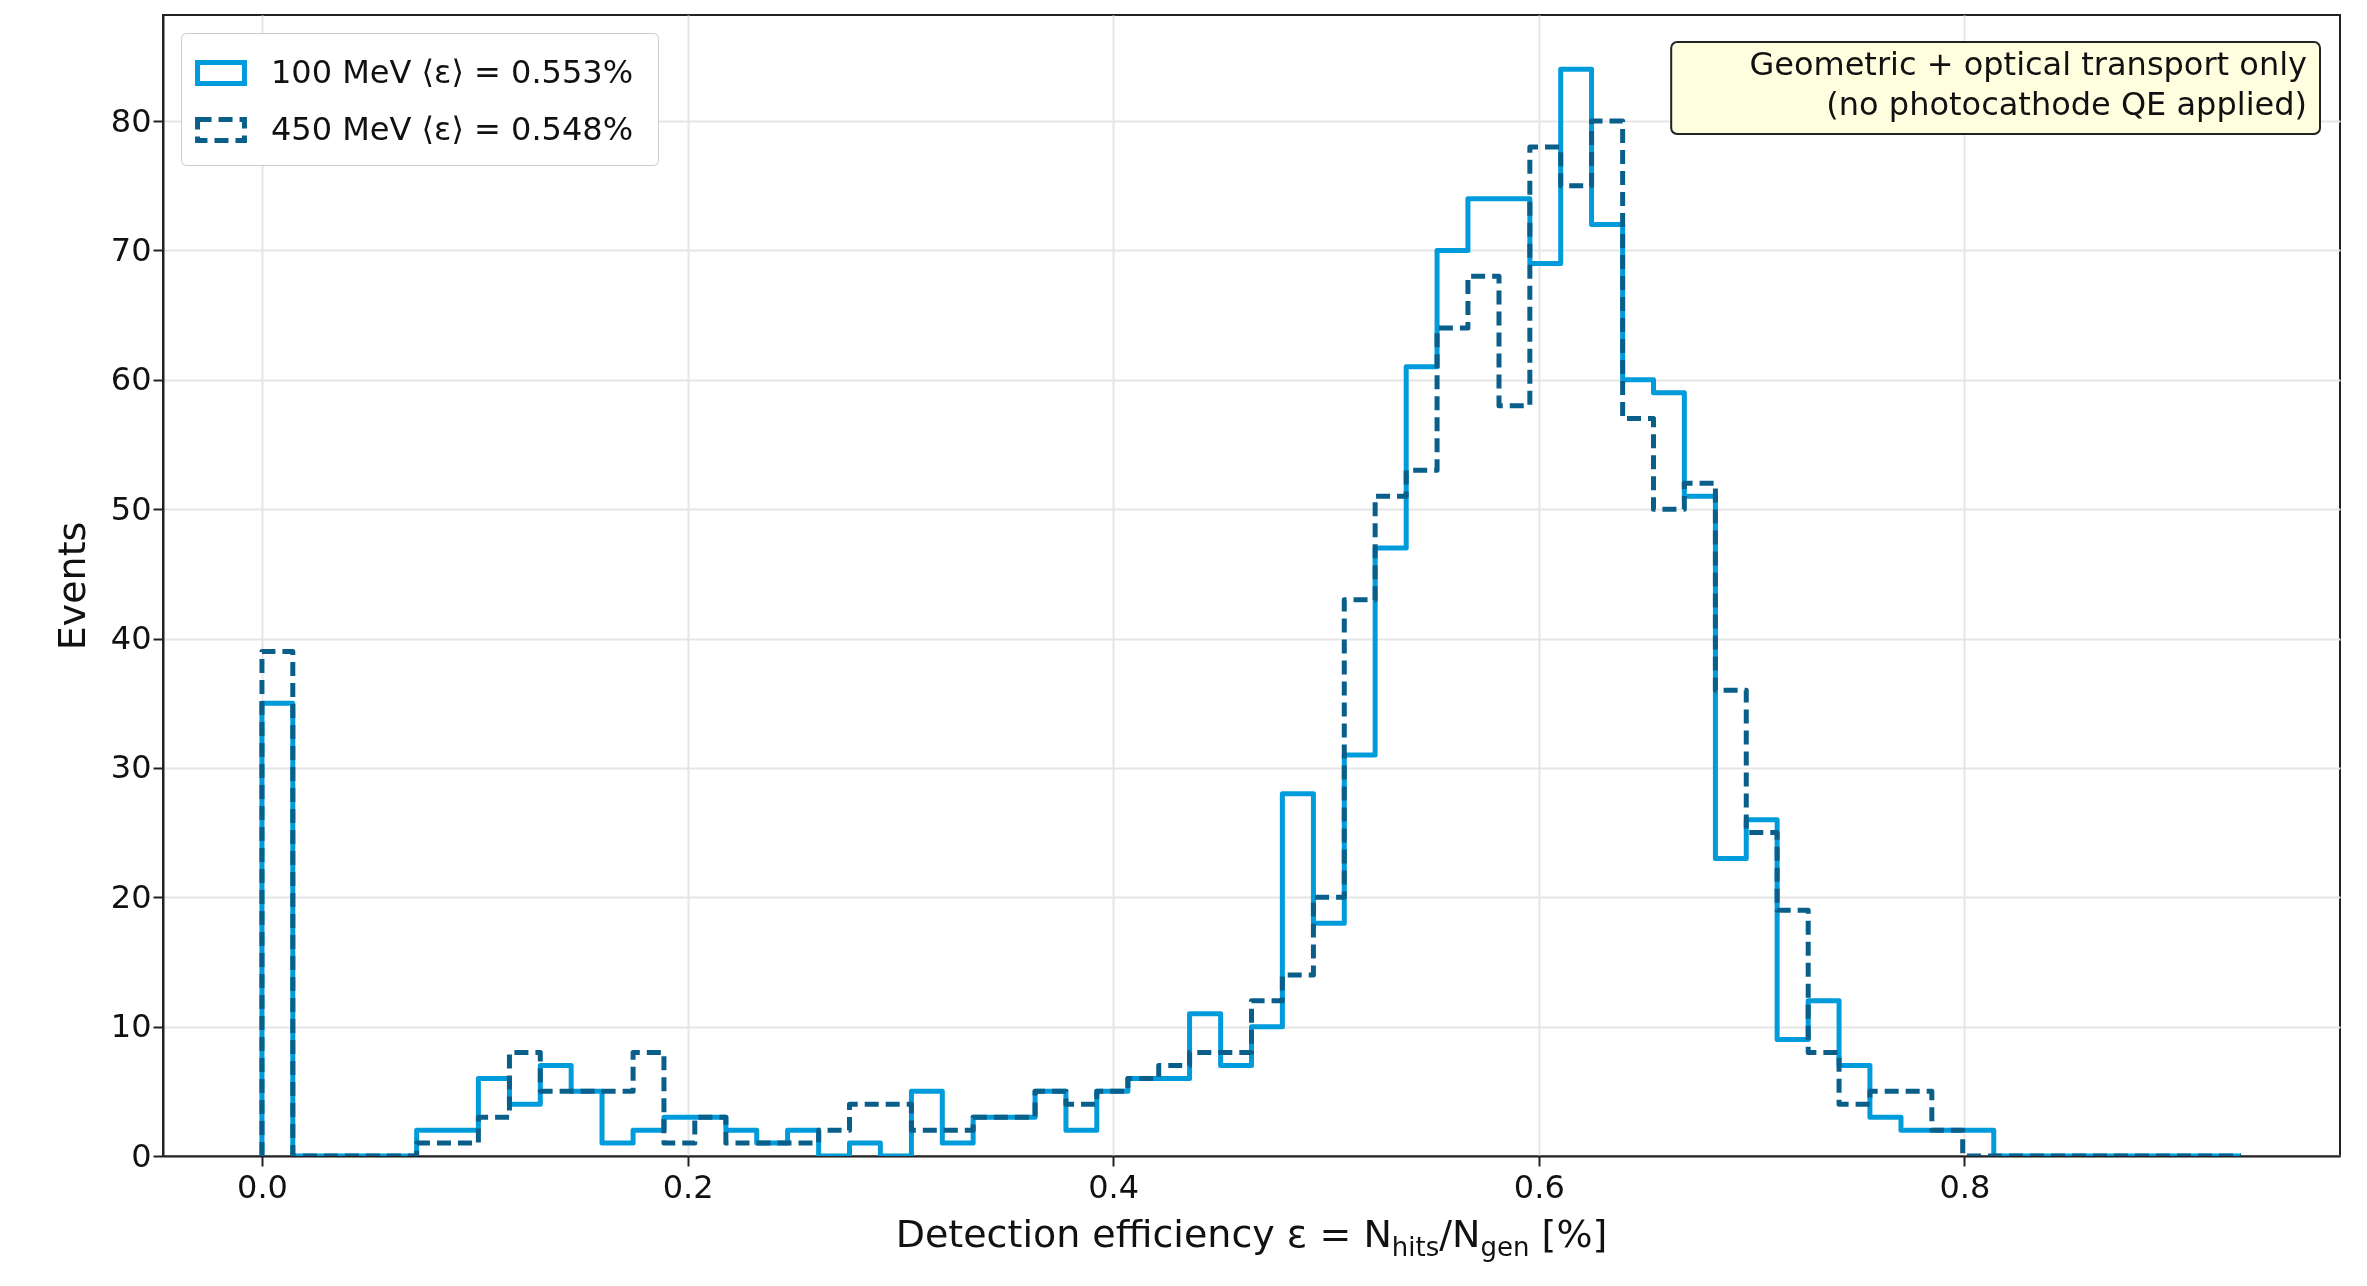 This screenshot has width=2367, height=1286. I want to click on y-tick-label: 30, so click(131, 767).